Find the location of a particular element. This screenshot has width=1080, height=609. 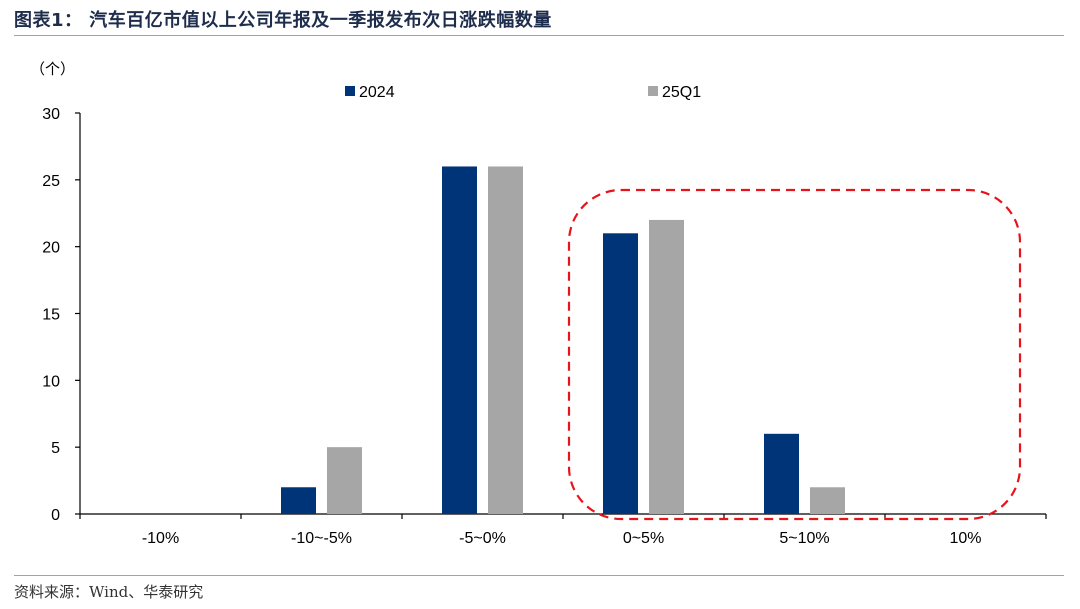

legend-swatch-2024 is located at coordinates (350, 91).